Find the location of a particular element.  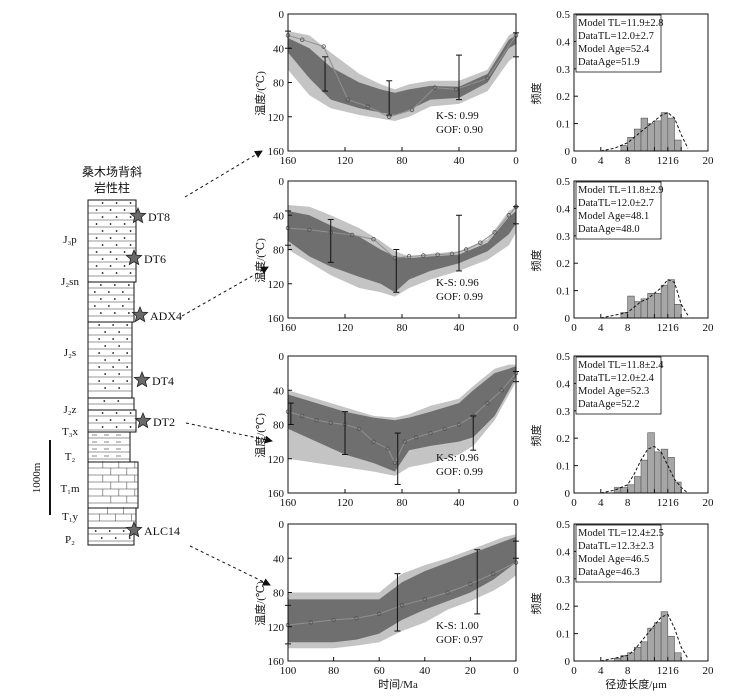

x-tick-label: 120 is located at coordinates (345, 503).